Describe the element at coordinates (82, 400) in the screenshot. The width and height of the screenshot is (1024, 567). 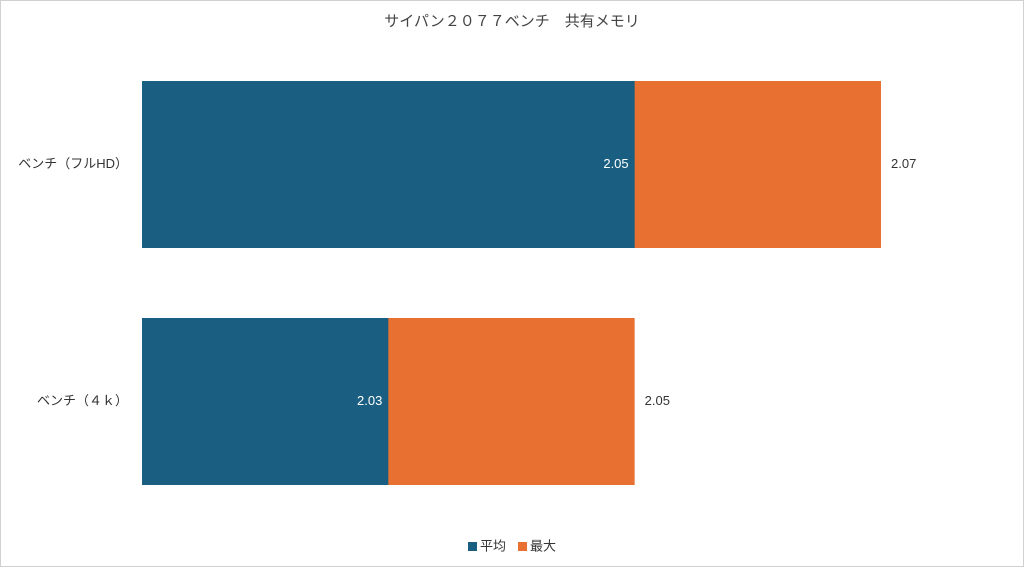
I see `y-tick-label: ベンチ（４ｋ）` at that location.